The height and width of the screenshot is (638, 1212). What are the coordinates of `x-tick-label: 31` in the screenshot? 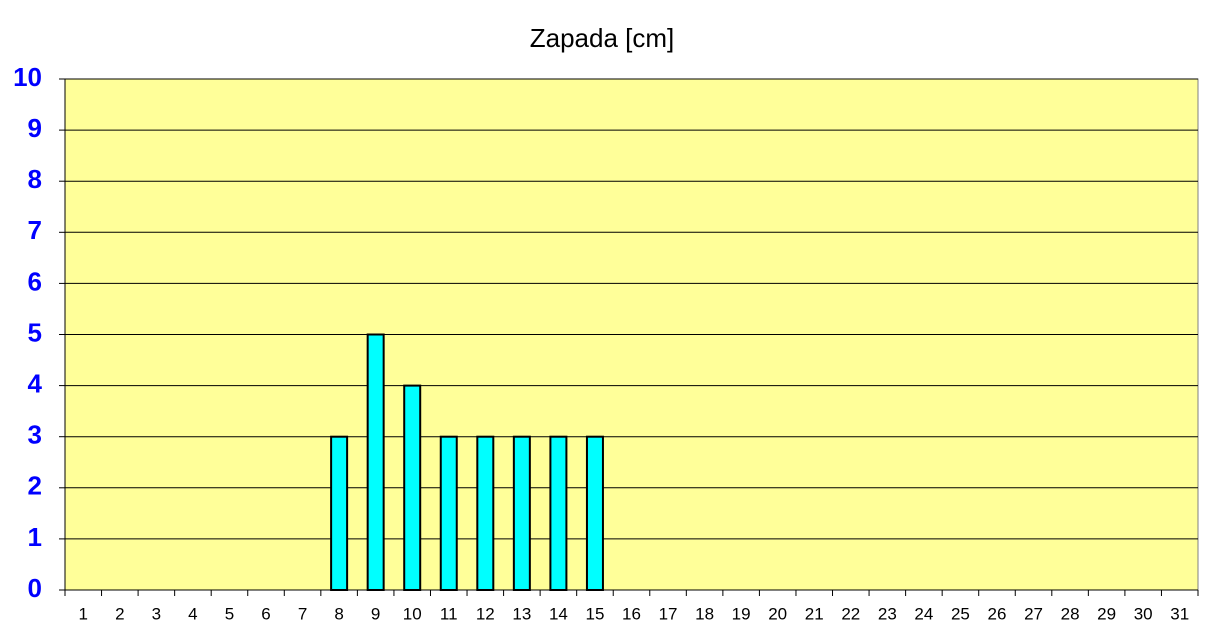 It's located at (1179, 613).